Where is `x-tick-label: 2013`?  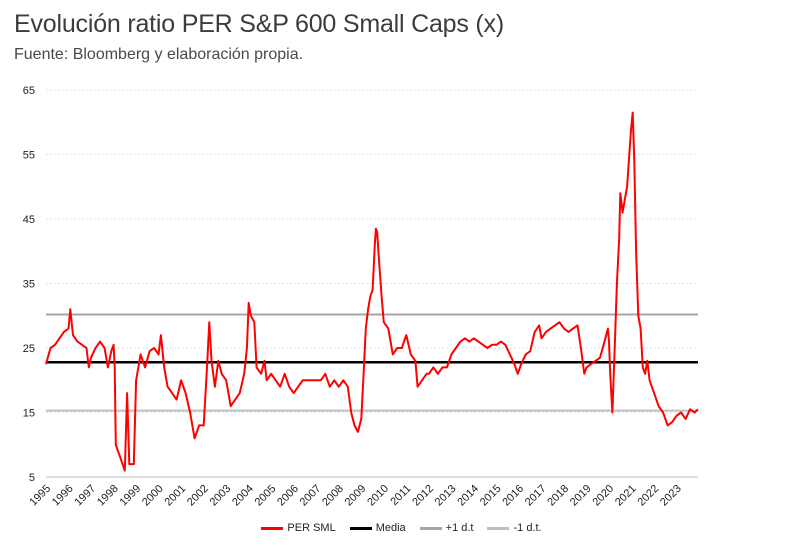
x-tick-label: 2013 is located at coordinates (446, 496).